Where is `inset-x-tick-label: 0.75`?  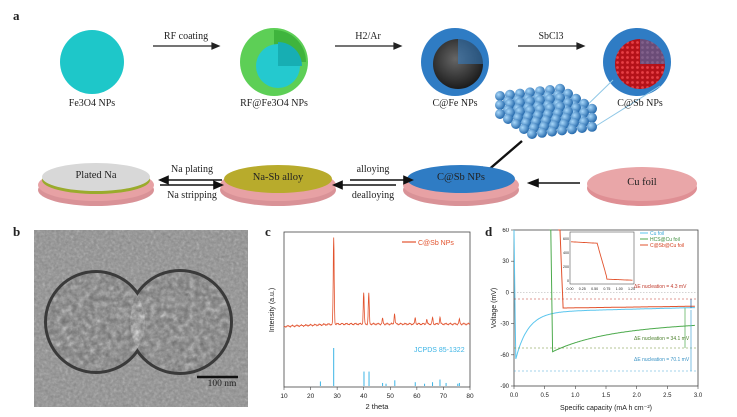 inset-x-tick-label: 0.75 is located at coordinates (606, 289).